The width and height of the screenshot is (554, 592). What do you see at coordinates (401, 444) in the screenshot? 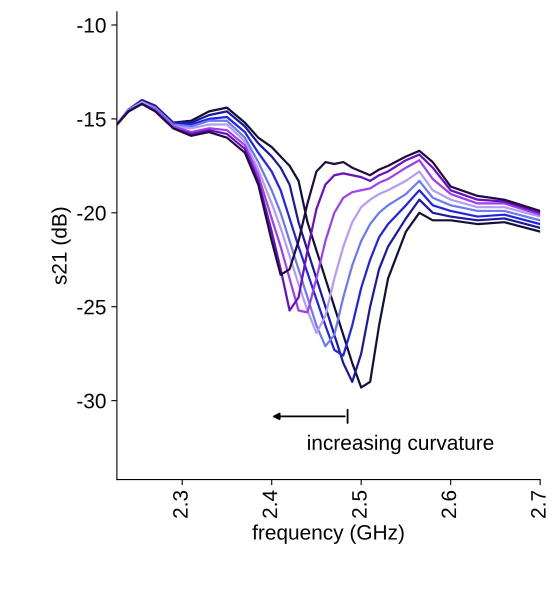
I see `annotation: increasing curvature` at bounding box center [401, 444].